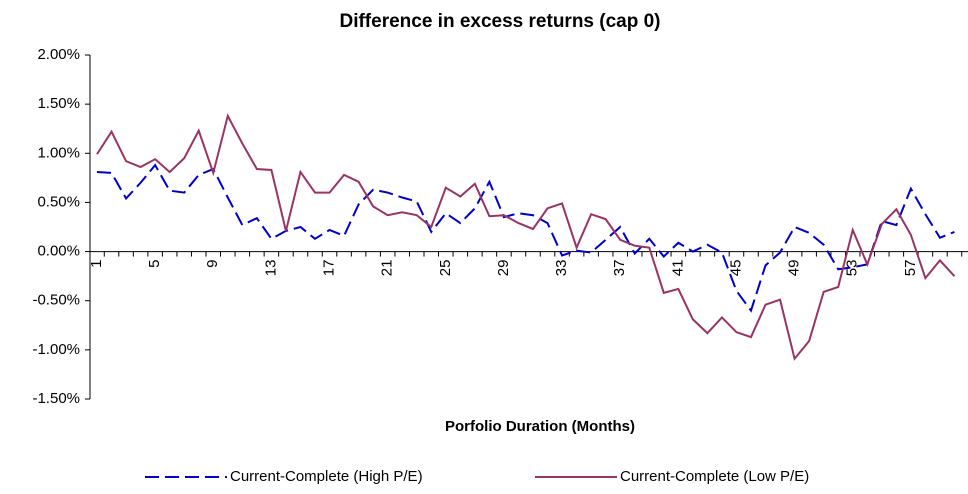 This screenshot has width=968, height=494. Describe the element at coordinates (619, 268) in the screenshot. I see `x-tick-label: 37` at that location.